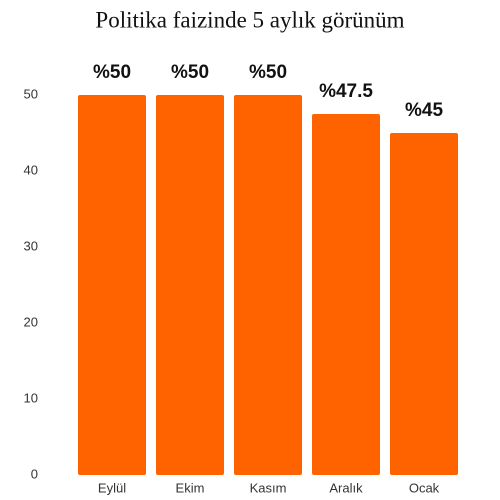  Describe the element at coordinates (424, 487) in the screenshot. I see `x-tick-label: Ocak` at that location.